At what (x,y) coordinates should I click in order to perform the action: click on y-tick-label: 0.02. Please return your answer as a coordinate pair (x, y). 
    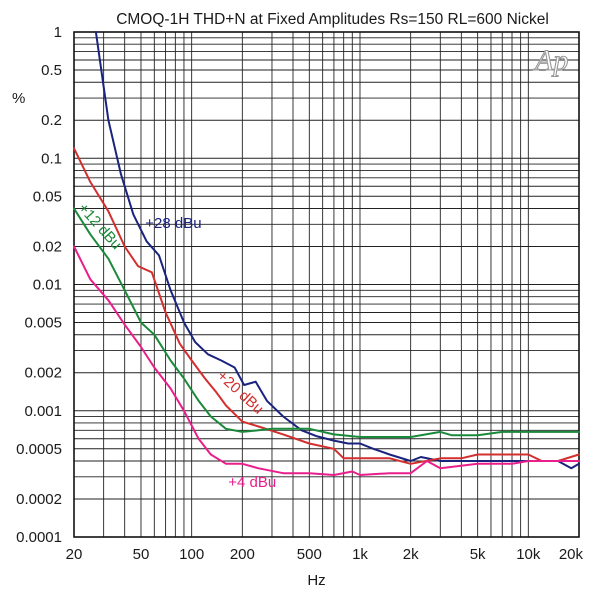
    Looking at the image, I should click on (47, 246).